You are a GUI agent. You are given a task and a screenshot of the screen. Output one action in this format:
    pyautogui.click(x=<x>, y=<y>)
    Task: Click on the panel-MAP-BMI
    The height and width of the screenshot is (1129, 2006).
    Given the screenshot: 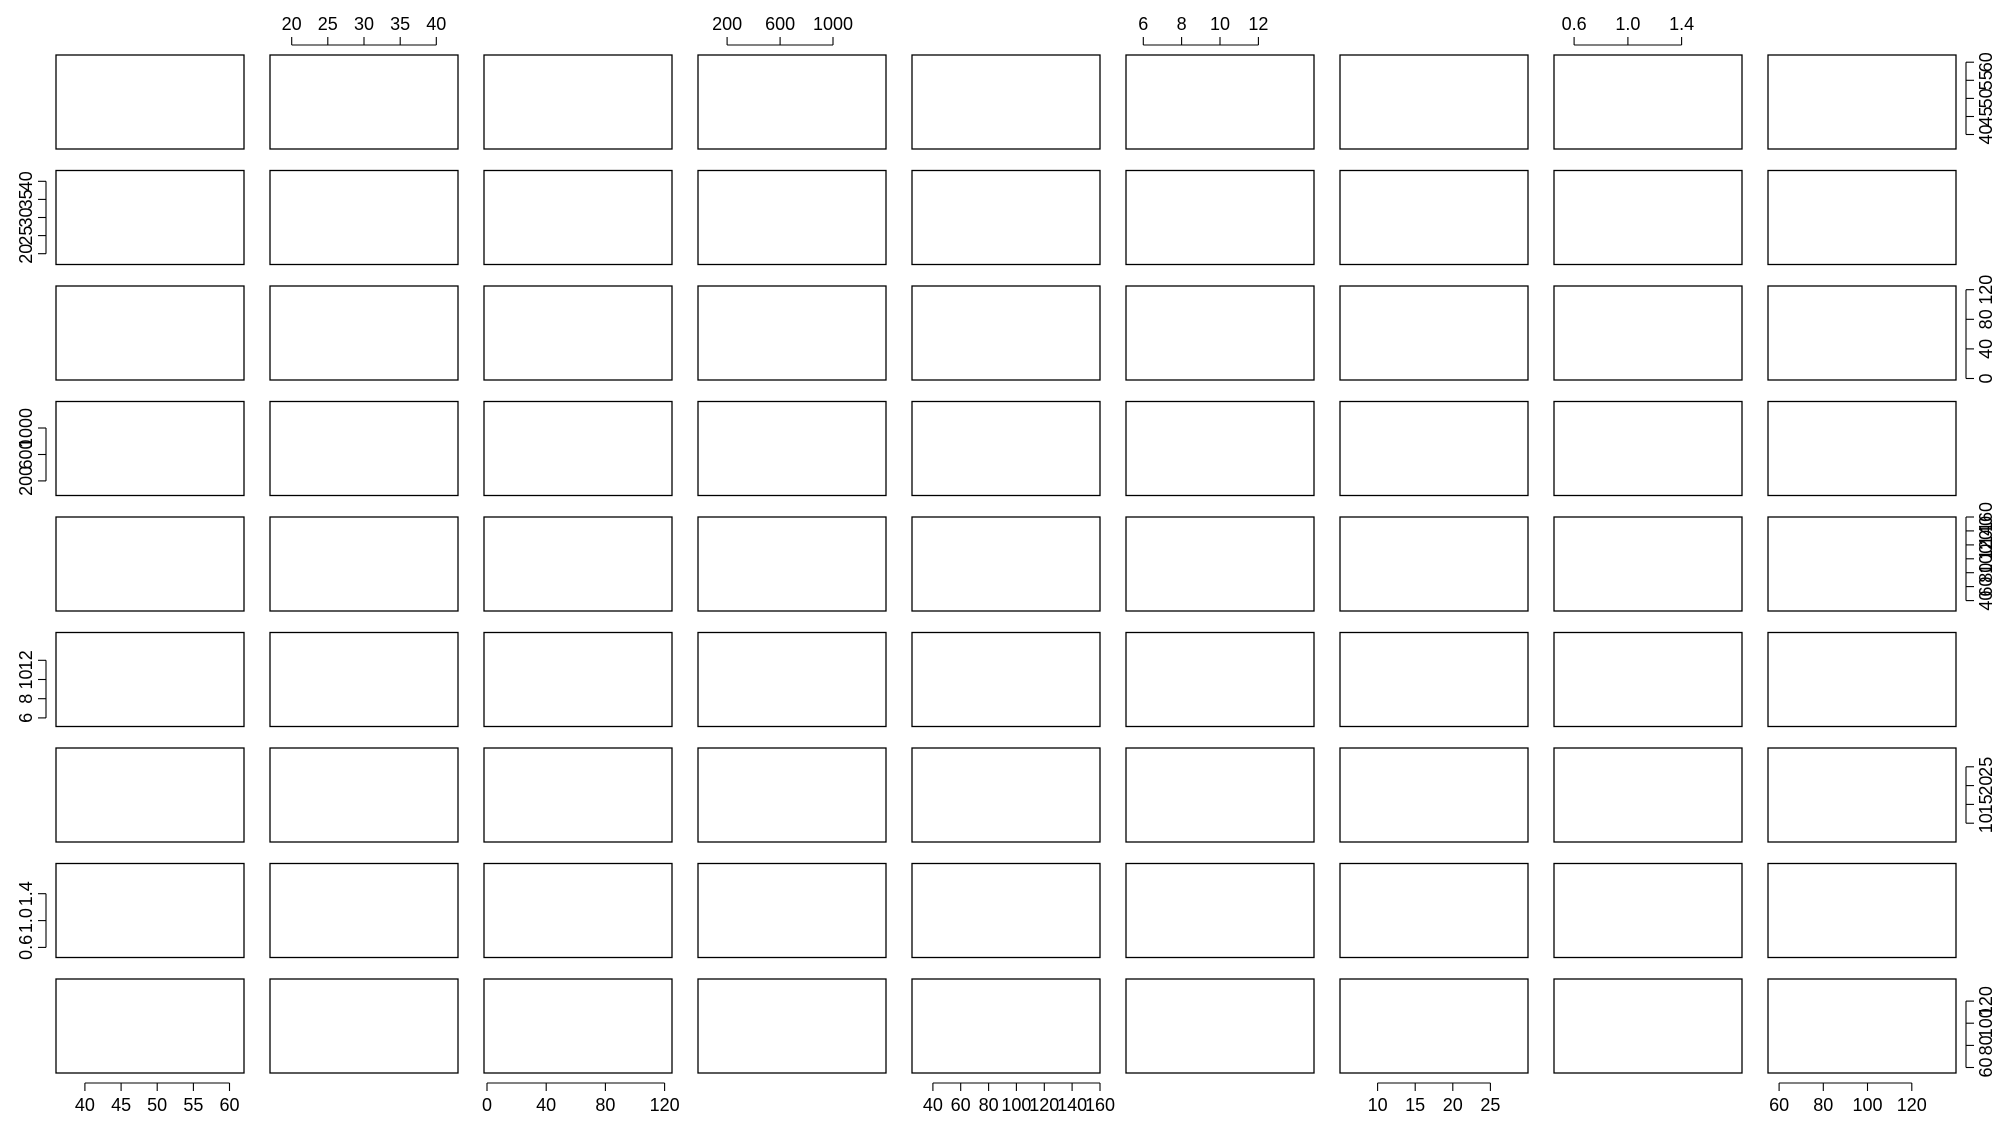 What is the action you would take?
    pyautogui.click(x=364, y=1026)
    